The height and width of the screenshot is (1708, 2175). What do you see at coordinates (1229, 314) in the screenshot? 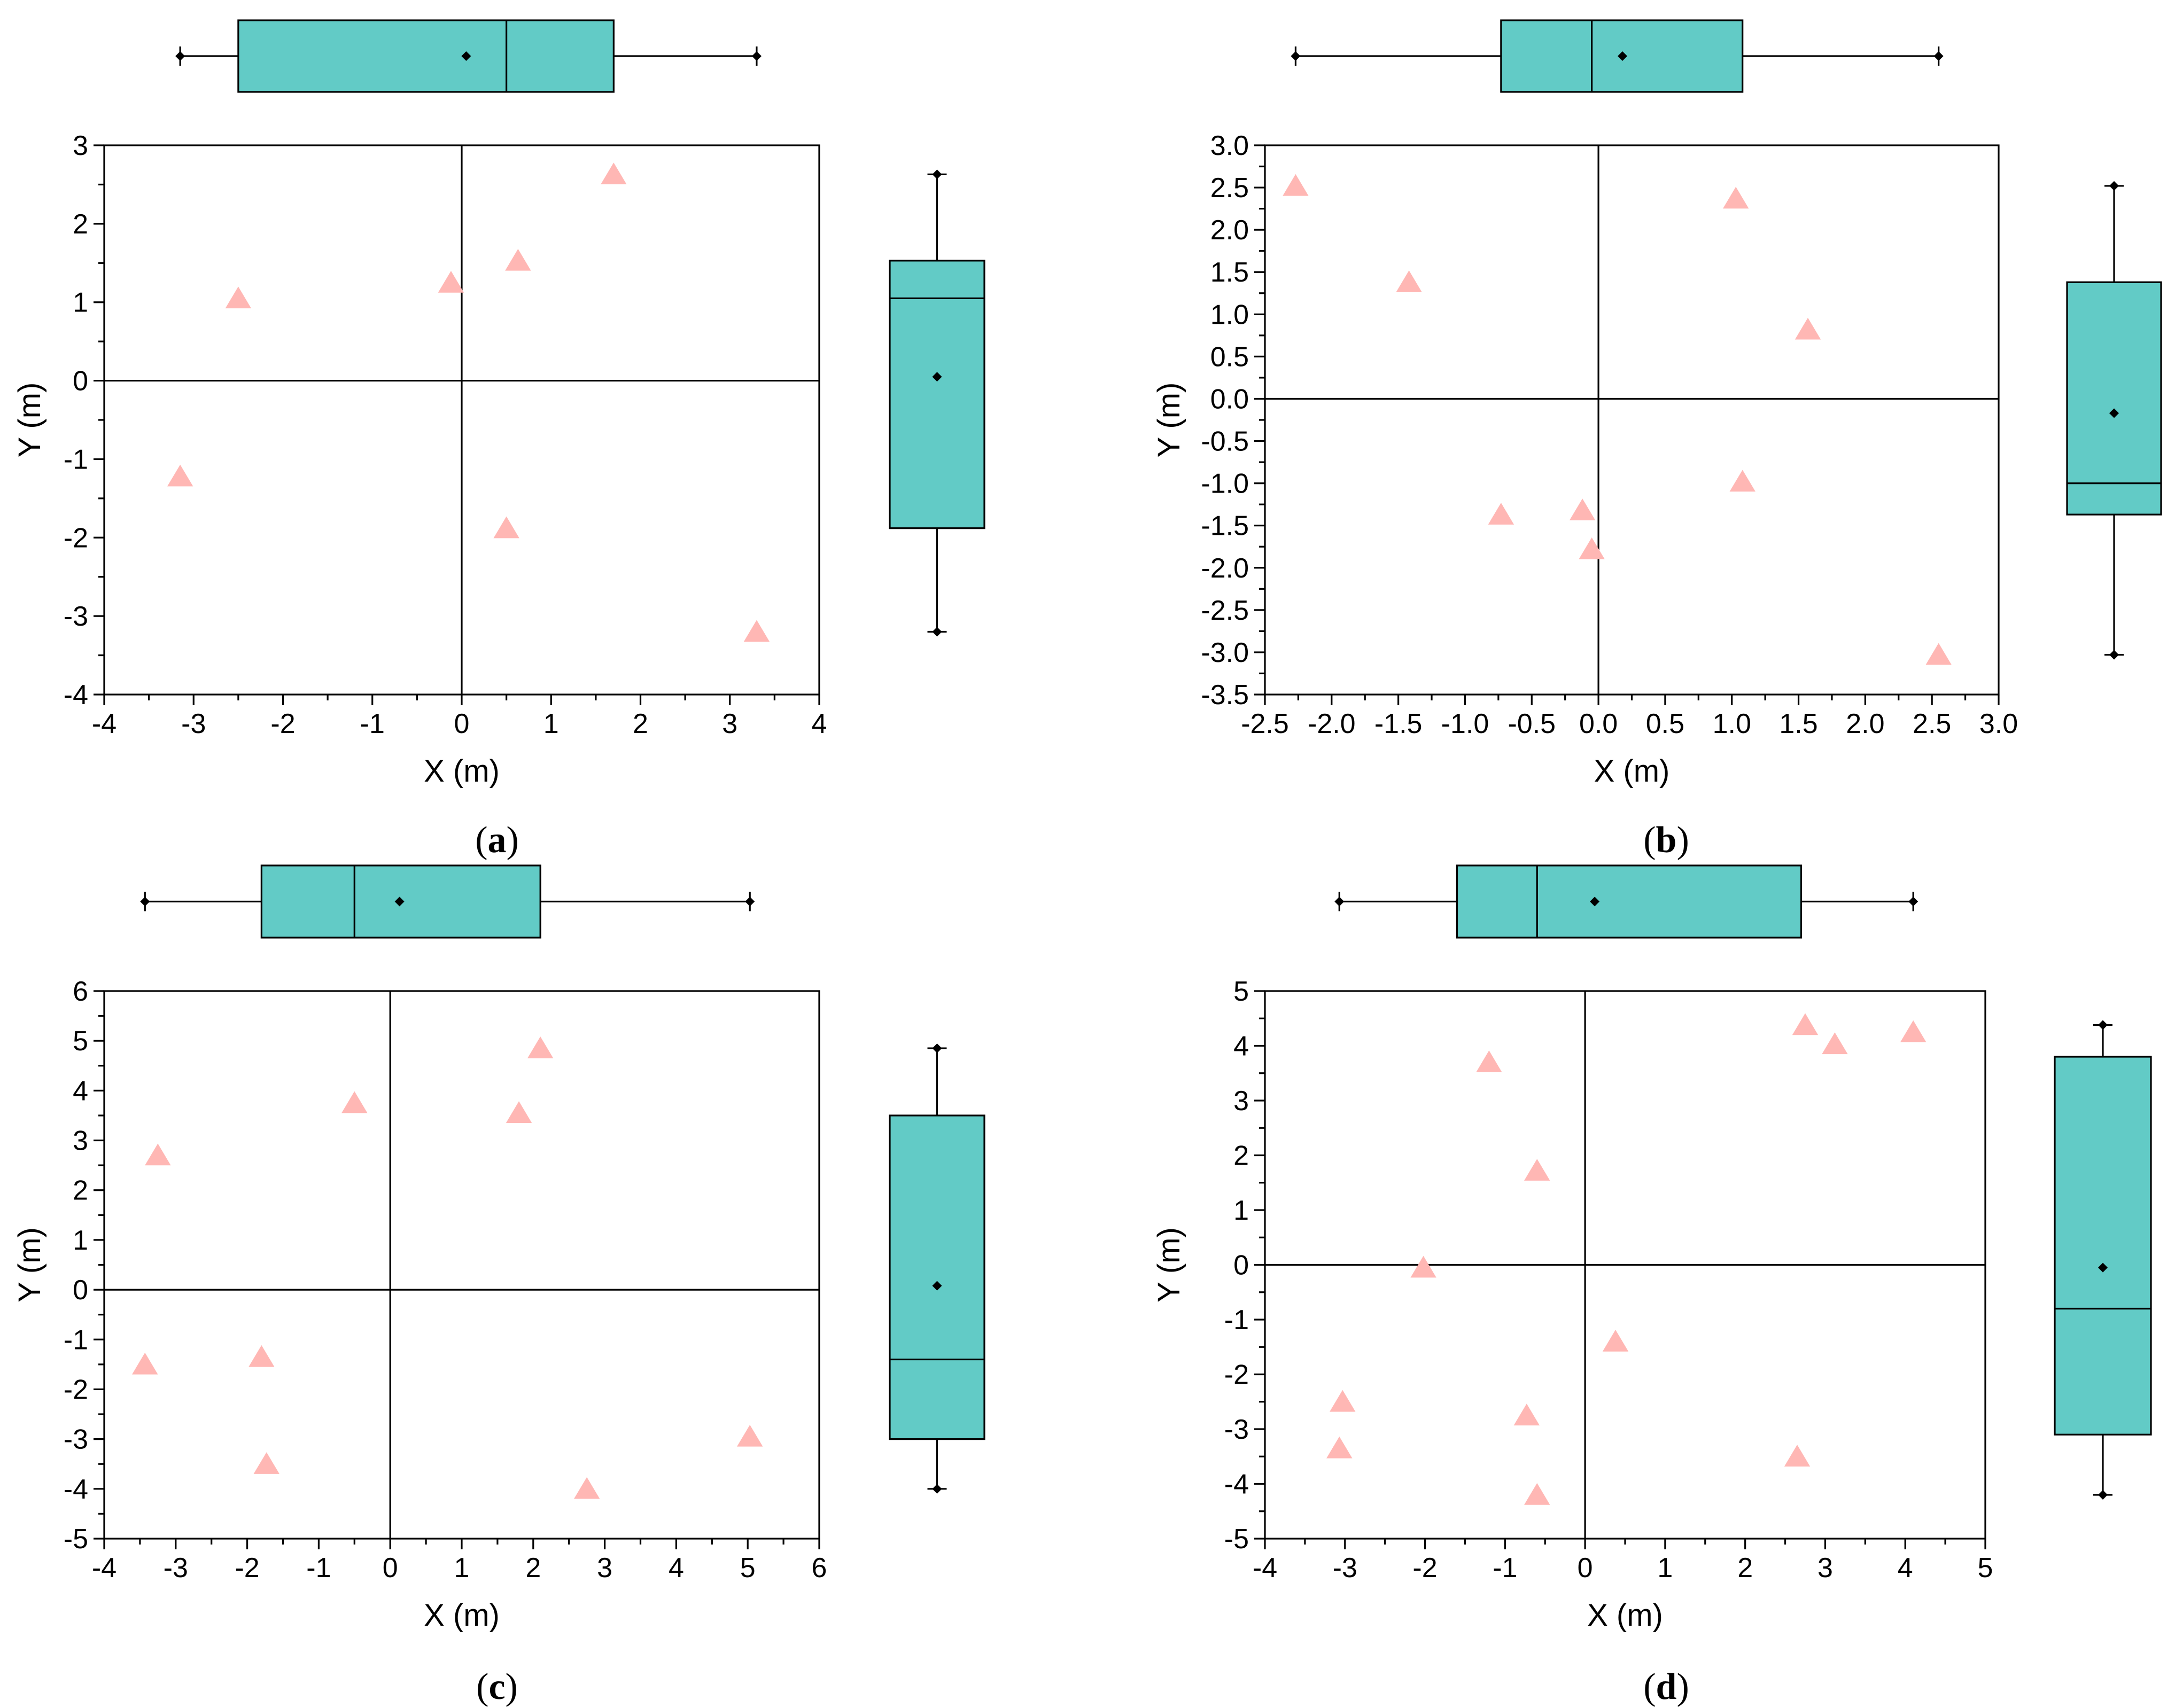
I see `y-tick-label: 1.0` at bounding box center [1229, 314].